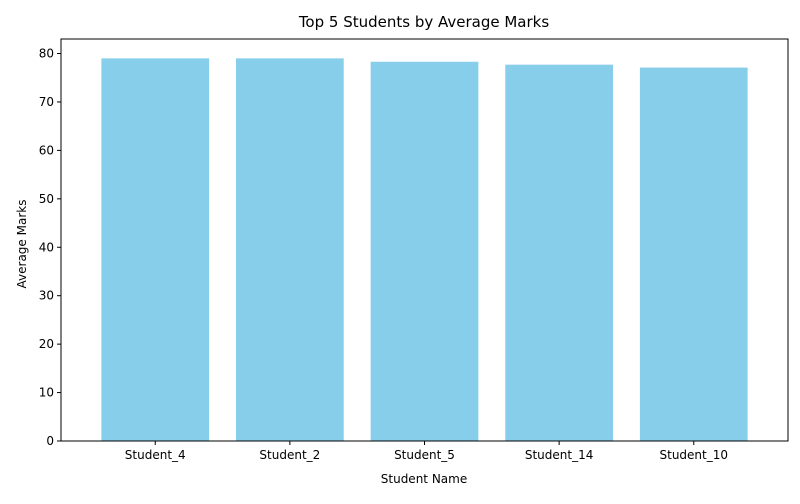 The height and width of the screenshot is (504, 800). I want to click on y-tick-label: 70, so click(46, 102).